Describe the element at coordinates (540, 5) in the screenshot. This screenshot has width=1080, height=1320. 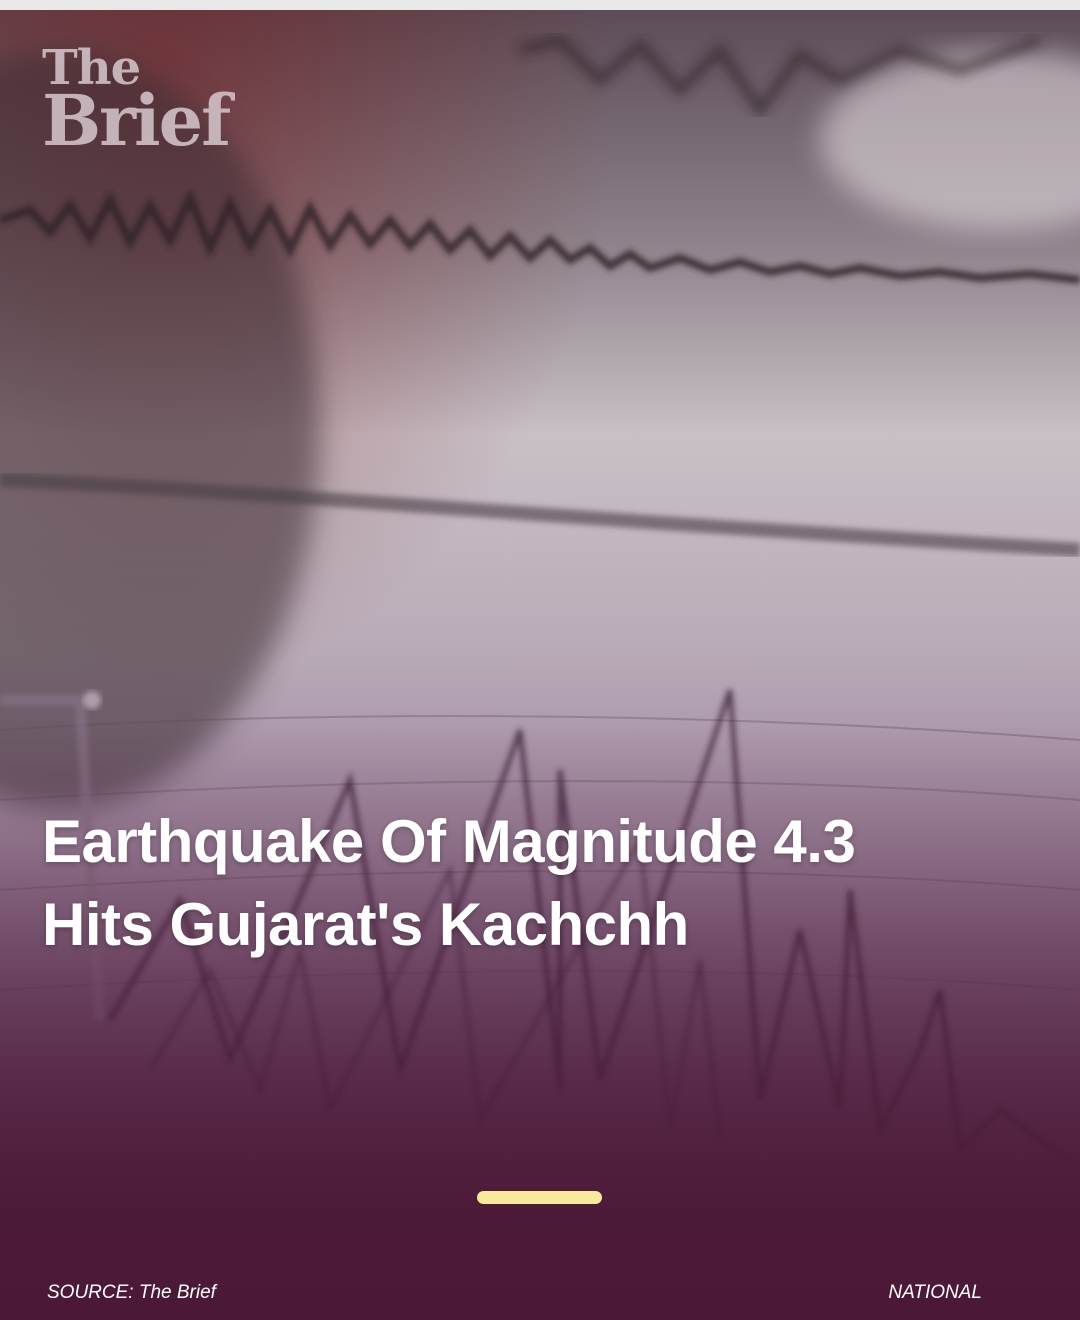
I see `top-strip` at that location.